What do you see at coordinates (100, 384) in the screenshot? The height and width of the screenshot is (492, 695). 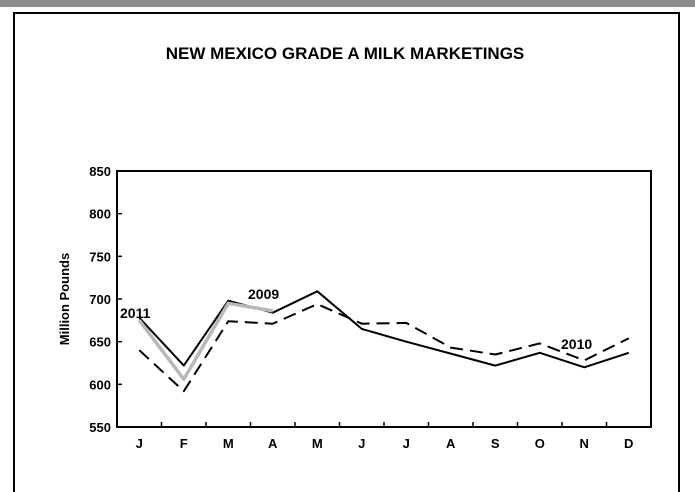 I see `y-tick-label: 600` at bounding box center [100, 384].